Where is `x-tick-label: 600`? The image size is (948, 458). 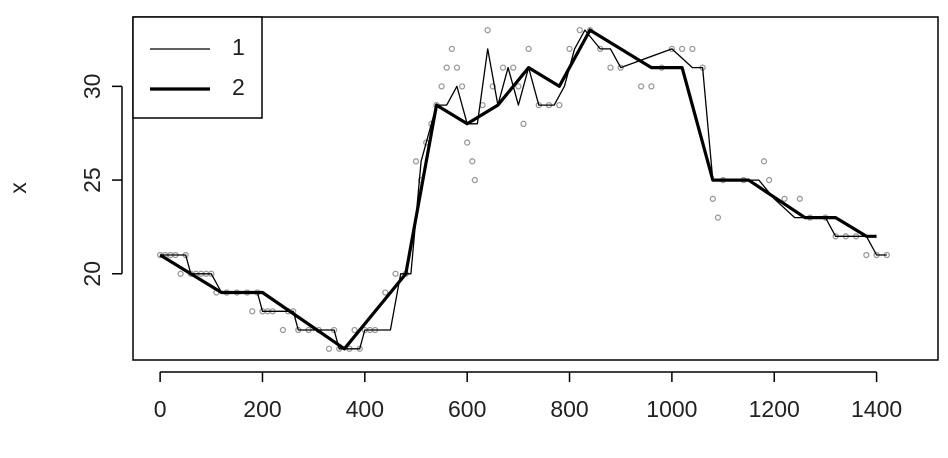
x-tick-label: 600 is located at coordinates (467, 409).